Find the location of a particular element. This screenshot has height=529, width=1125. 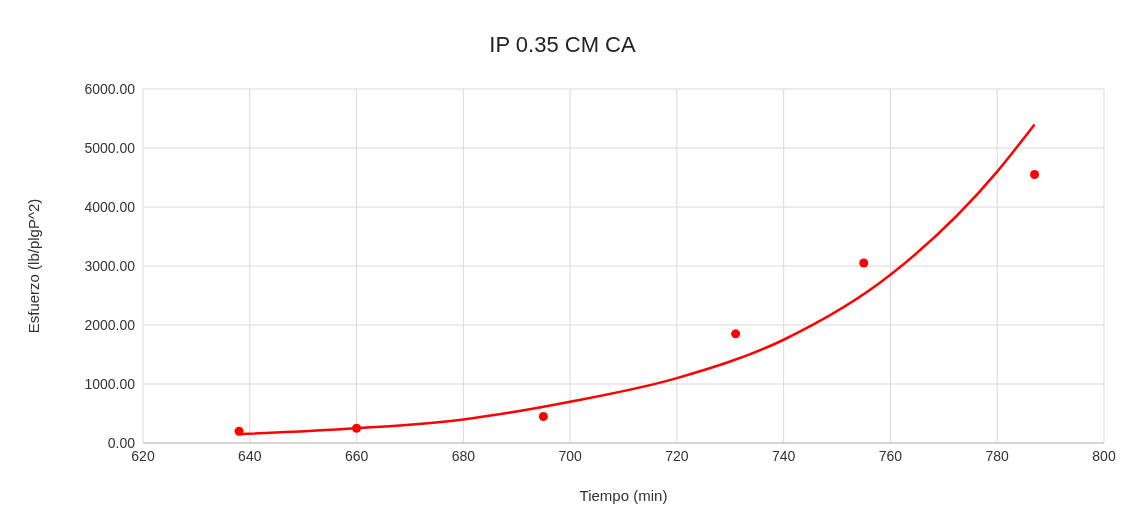

y-tick-label: 5000.00 is located at coordinates (110, 147).